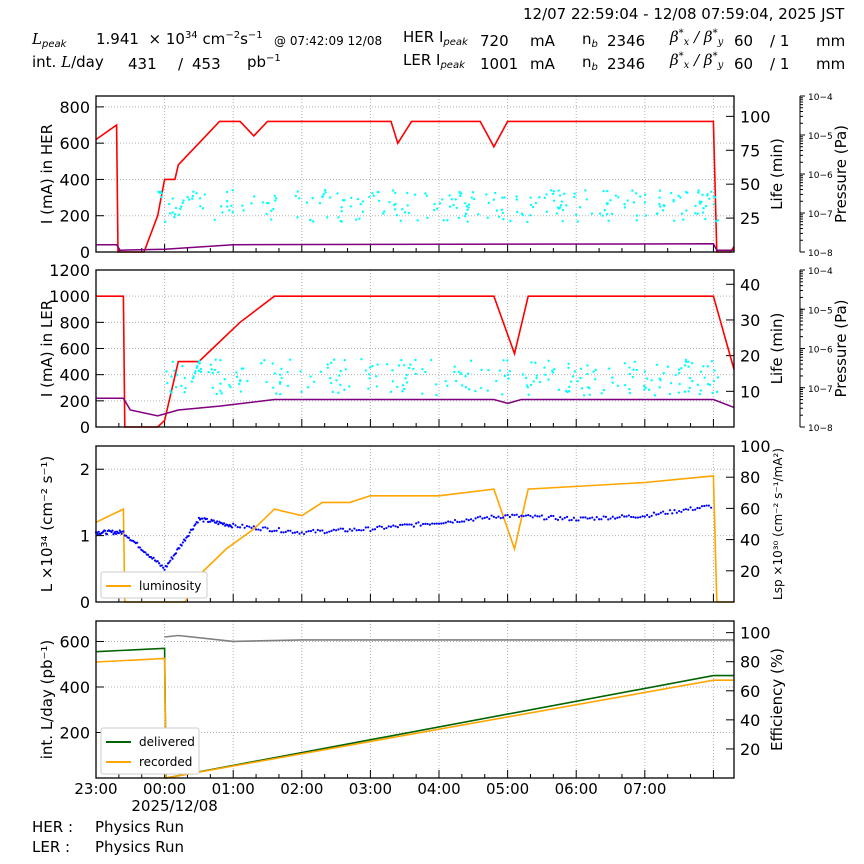  Describe the element at coordinates (85, 536) in the screenshot. I see `svg-text: 1` at that location.